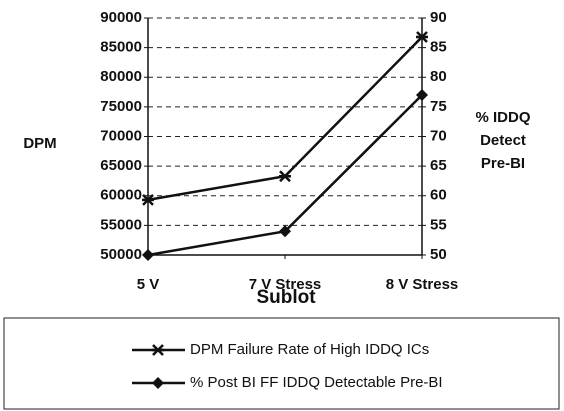  Describe the element at coordinates (121, 76) in the screenshot. I see `y-tick-label: 80000` at that location.